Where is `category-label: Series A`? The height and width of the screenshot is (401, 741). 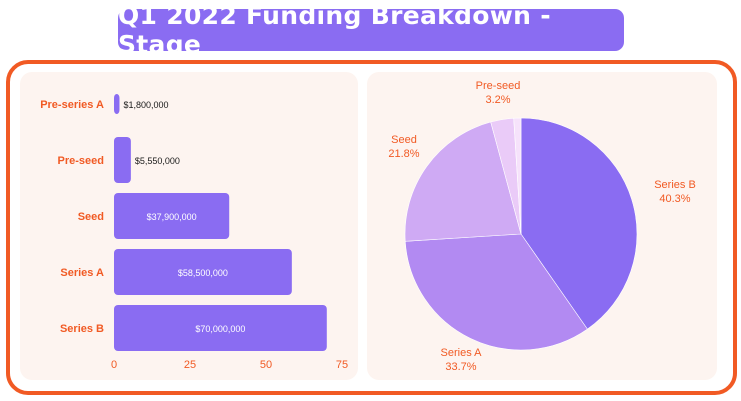 category-label: Series A is located at coordinates (82, 273).